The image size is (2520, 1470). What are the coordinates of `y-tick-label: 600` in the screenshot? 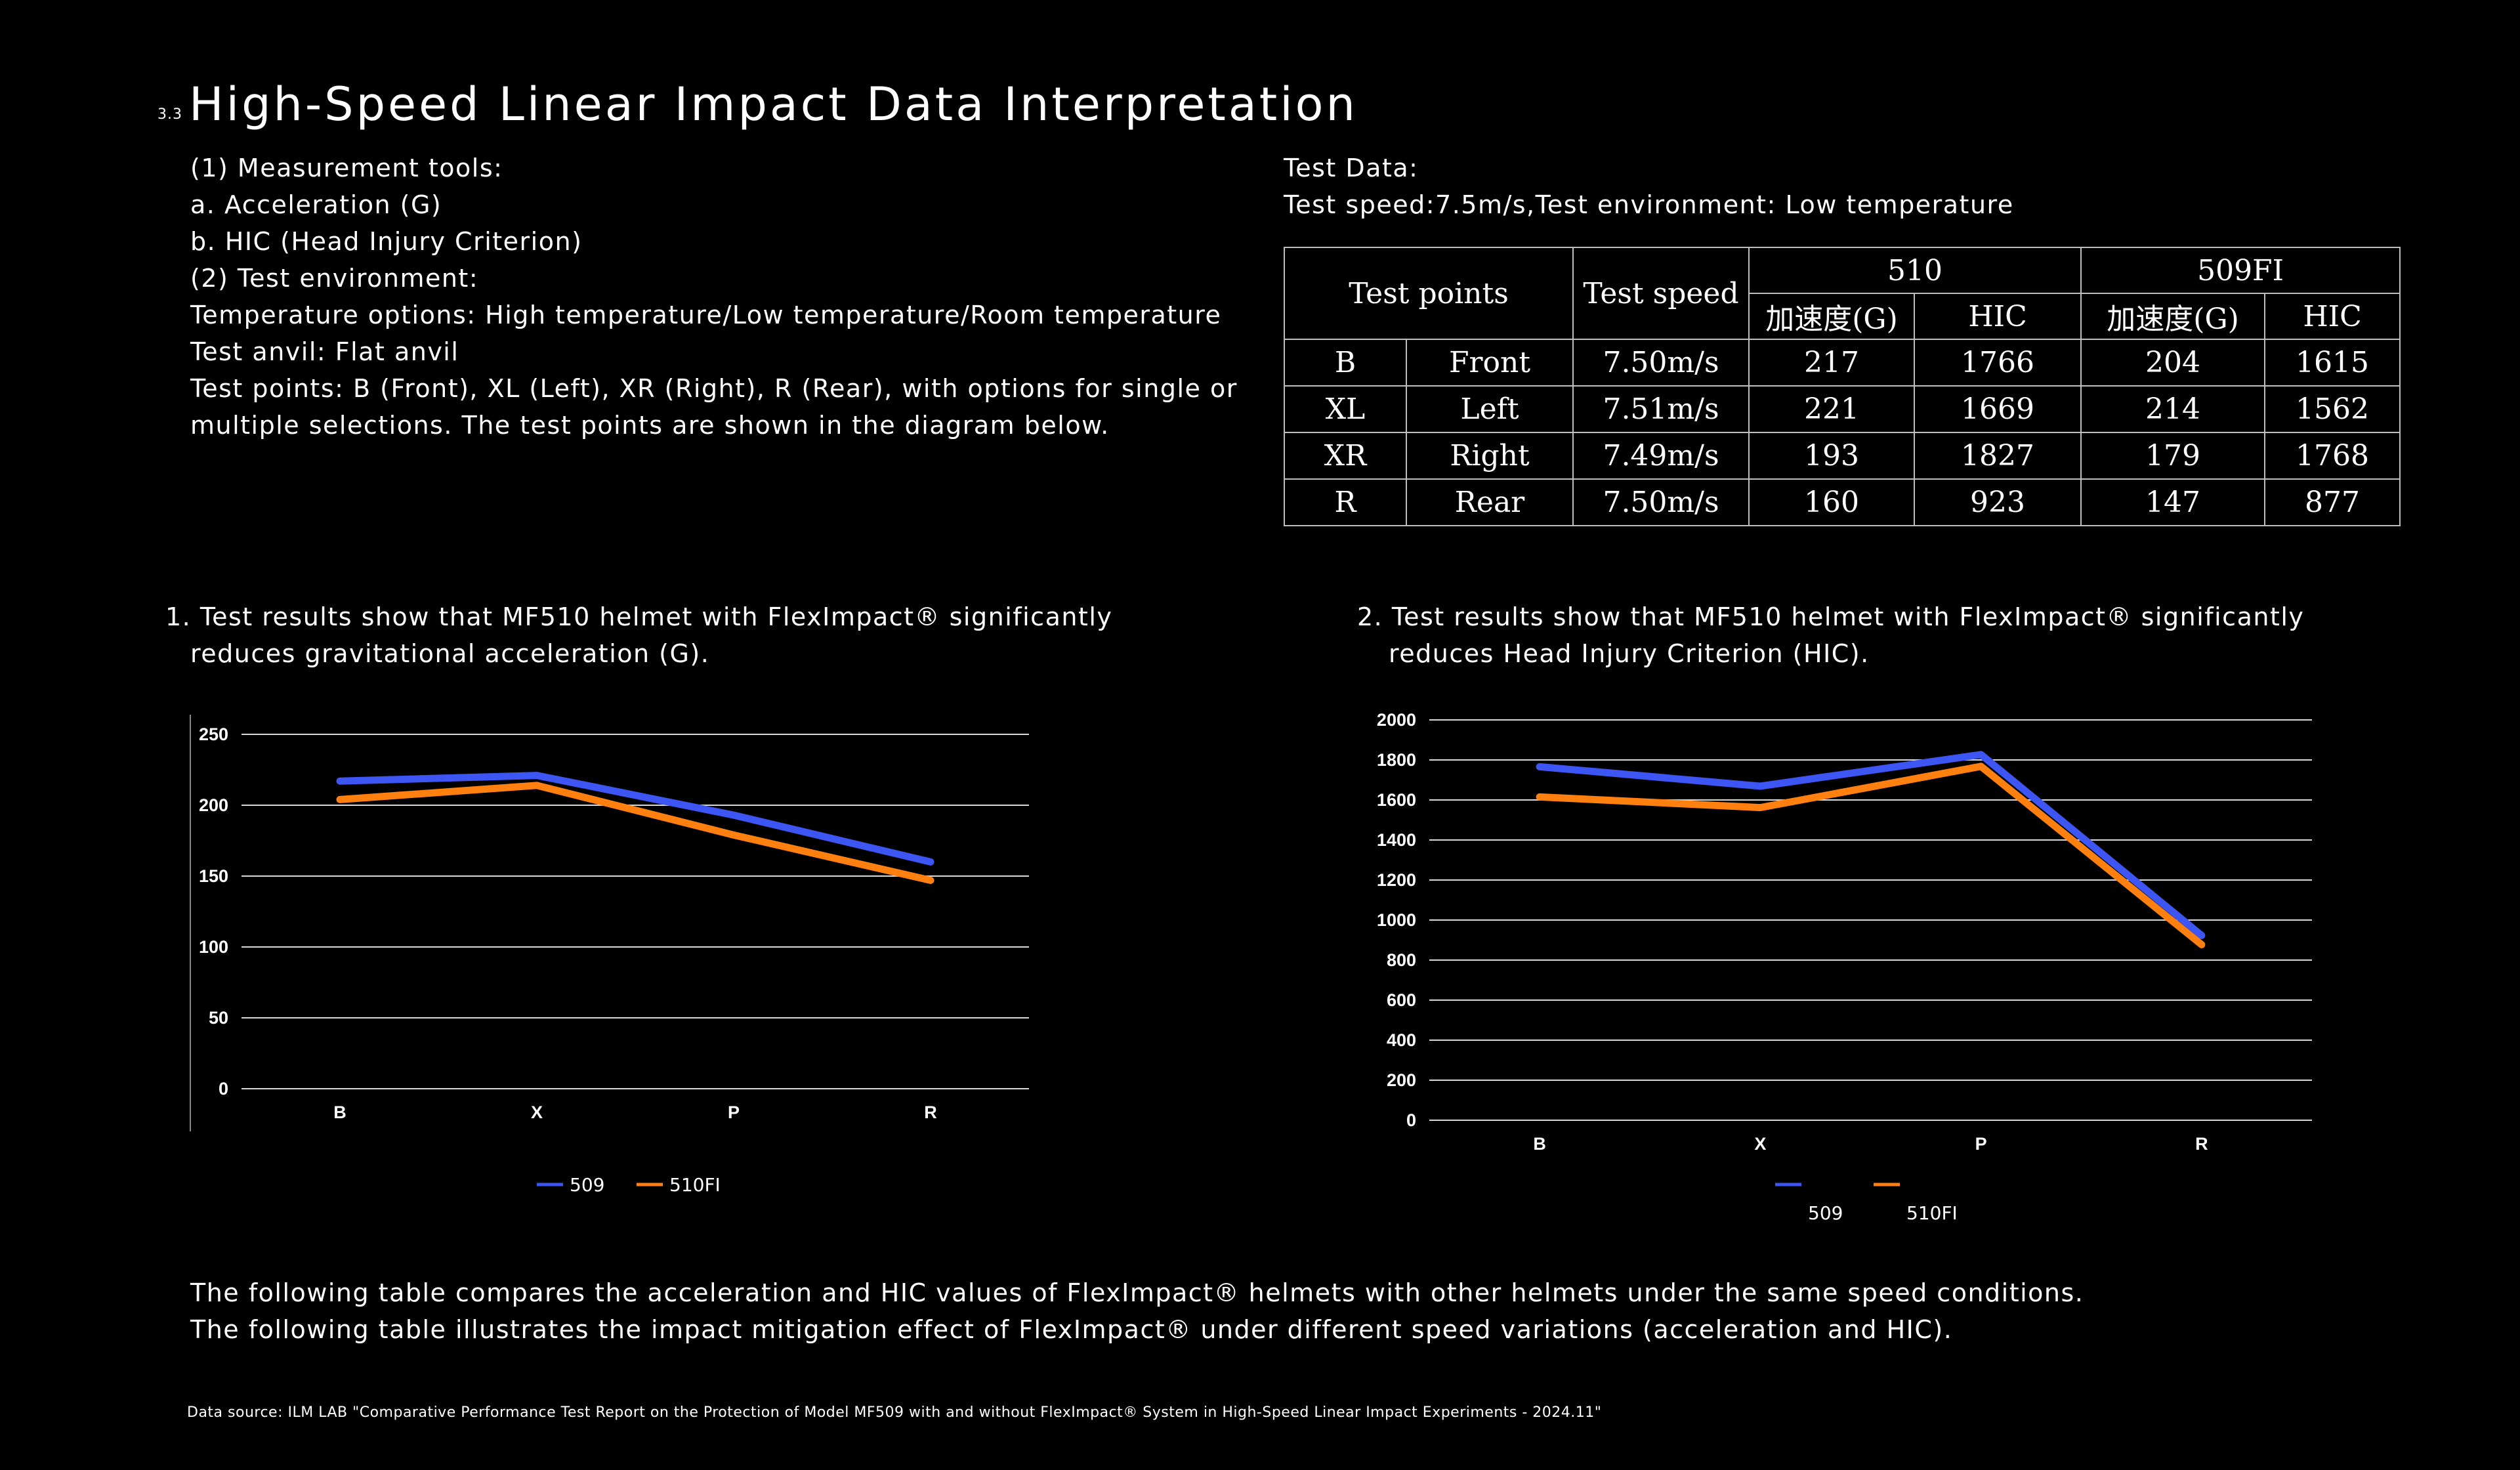 It's located at (1401, 1000).